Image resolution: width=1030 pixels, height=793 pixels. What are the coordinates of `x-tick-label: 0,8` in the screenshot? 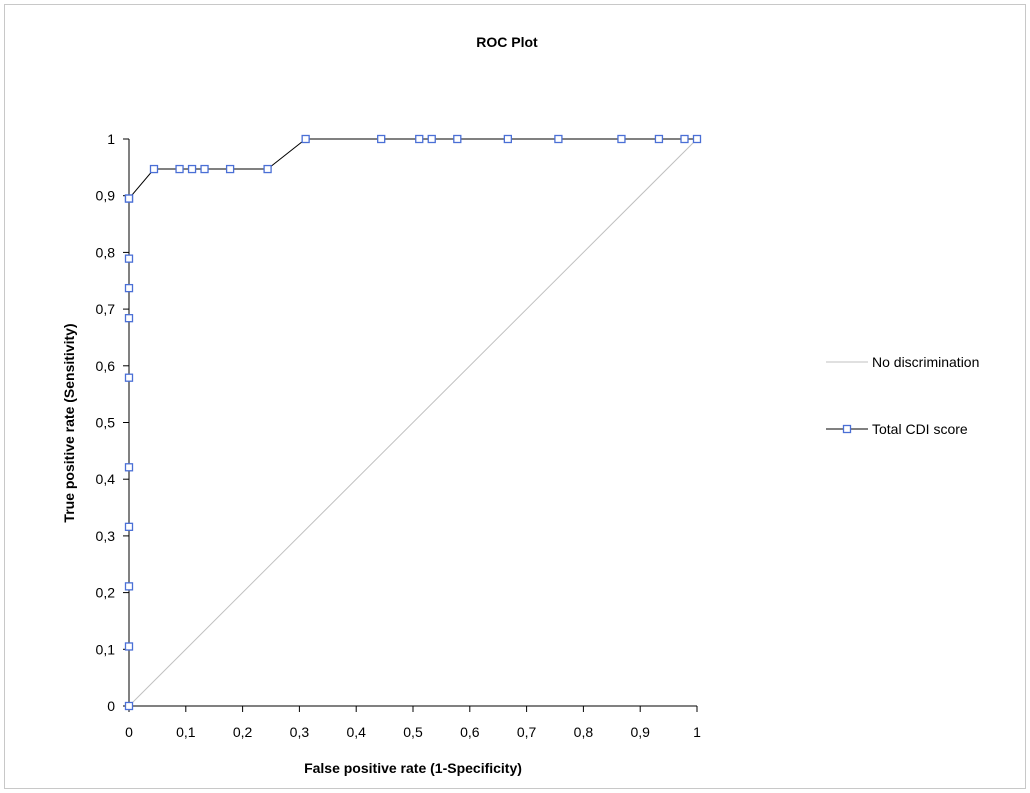 It's located at (584, 732).